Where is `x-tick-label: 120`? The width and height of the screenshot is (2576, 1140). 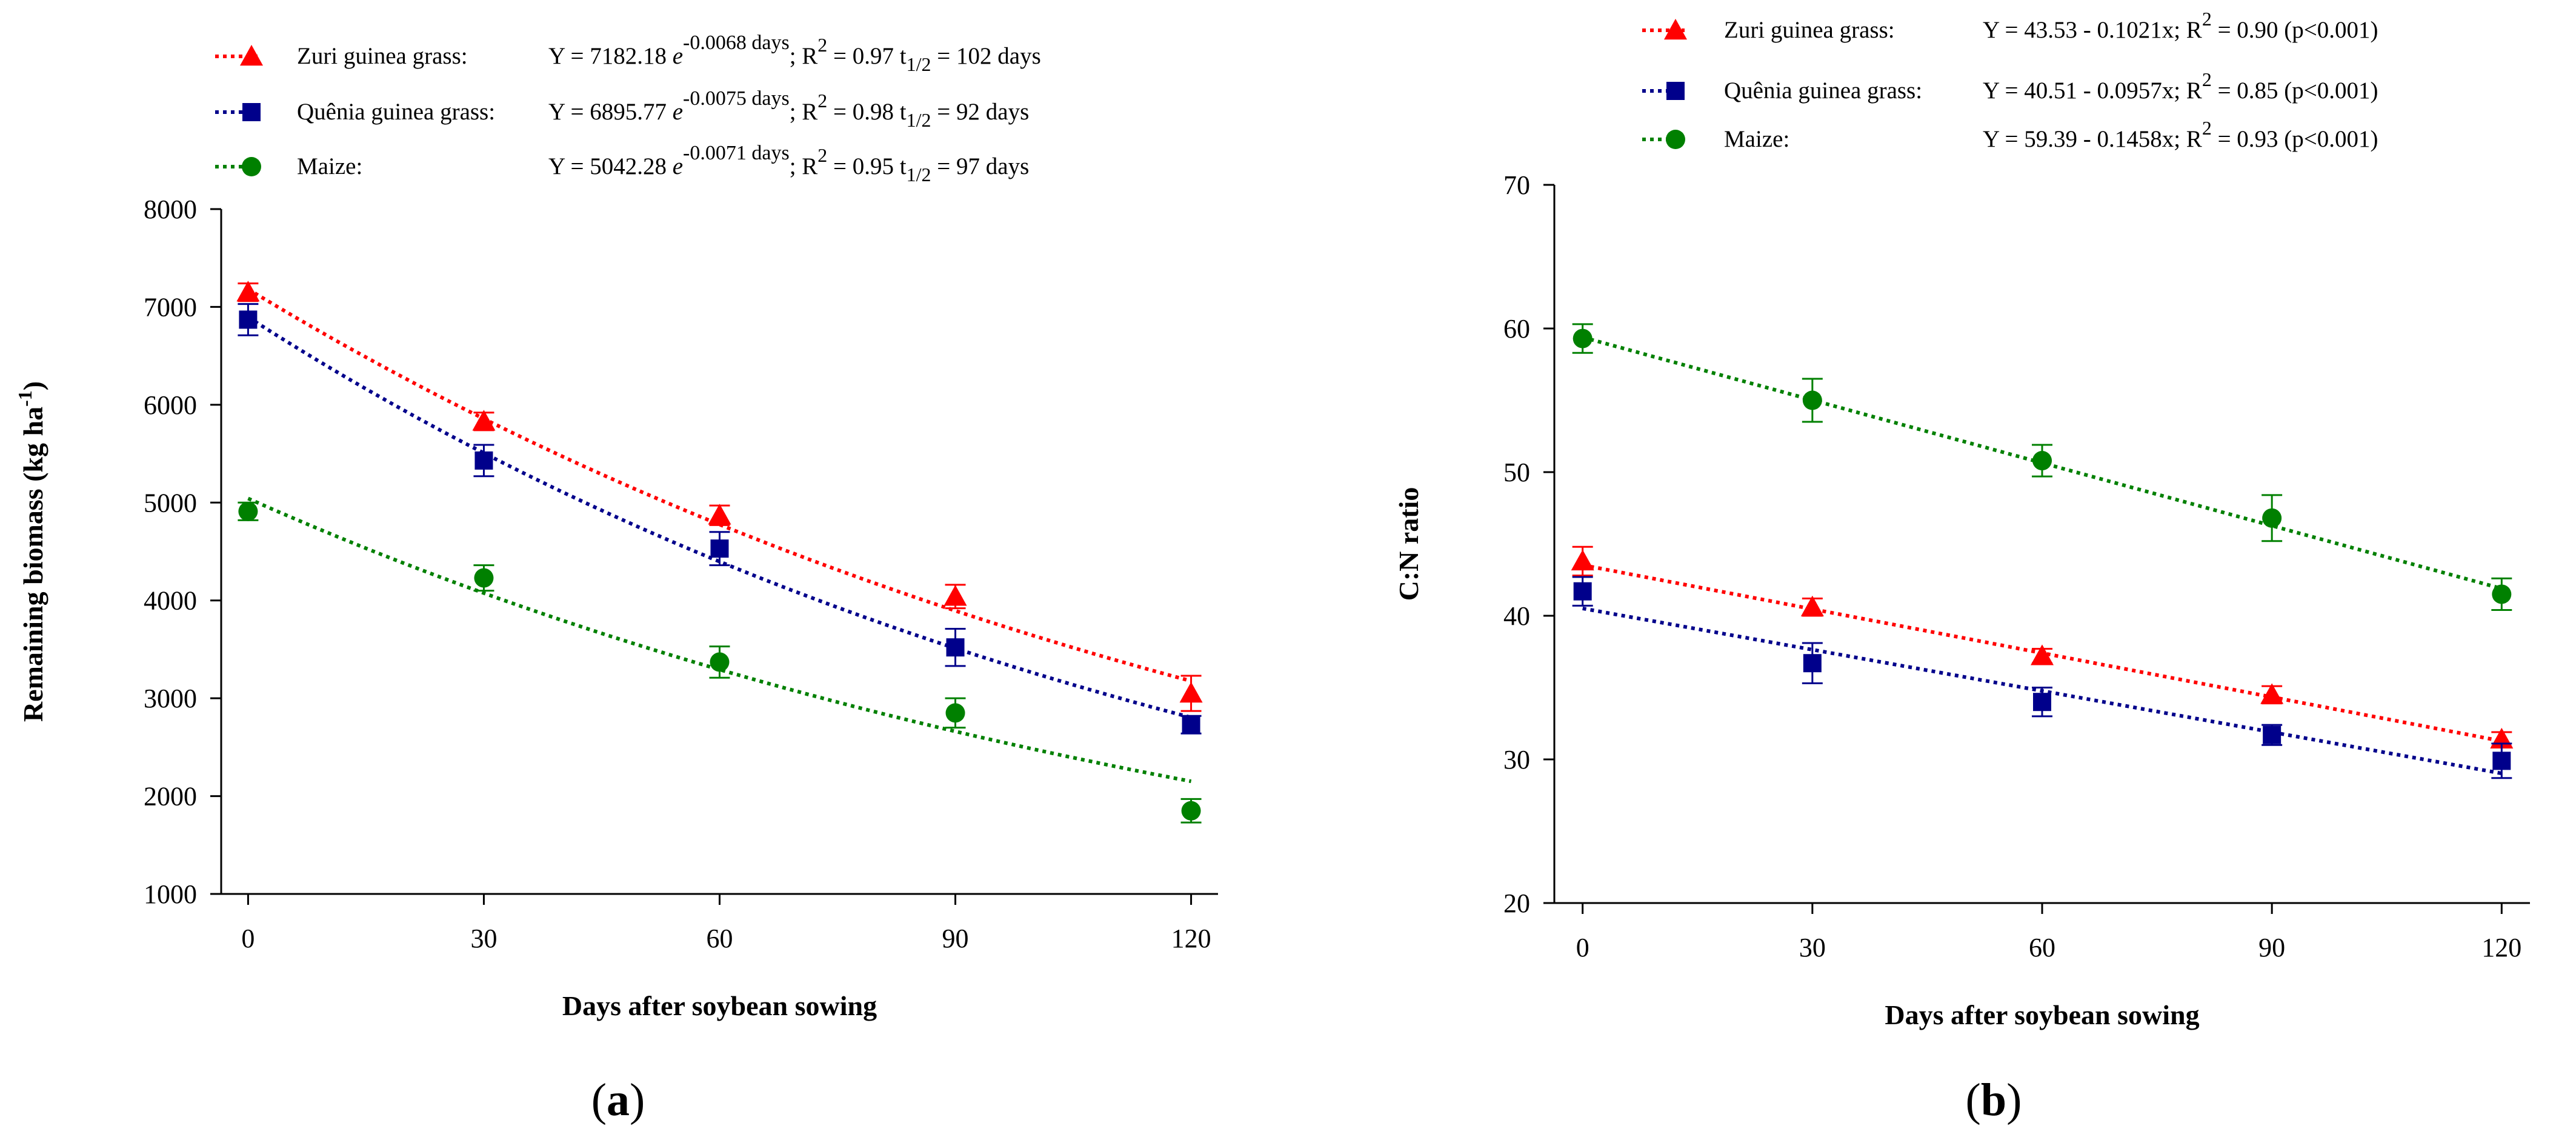 x-tick-label: 120 is located at coordinates (1191, 938).